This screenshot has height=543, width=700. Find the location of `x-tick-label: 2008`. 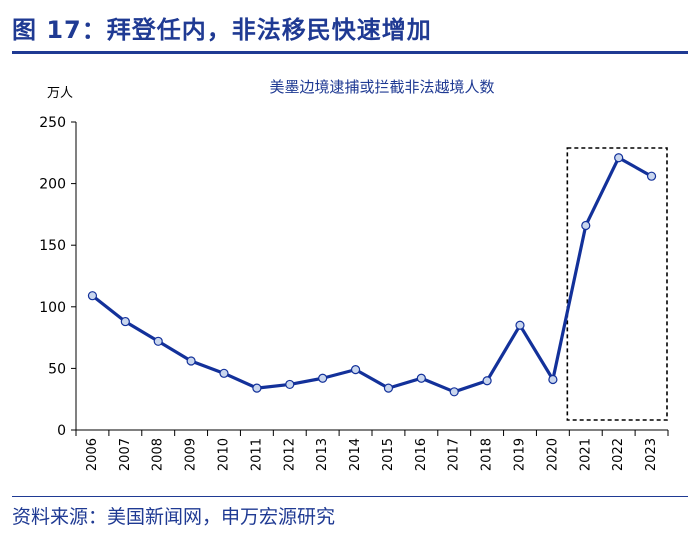

x-tick-label: 2008 is located at coordinates (158, 454).